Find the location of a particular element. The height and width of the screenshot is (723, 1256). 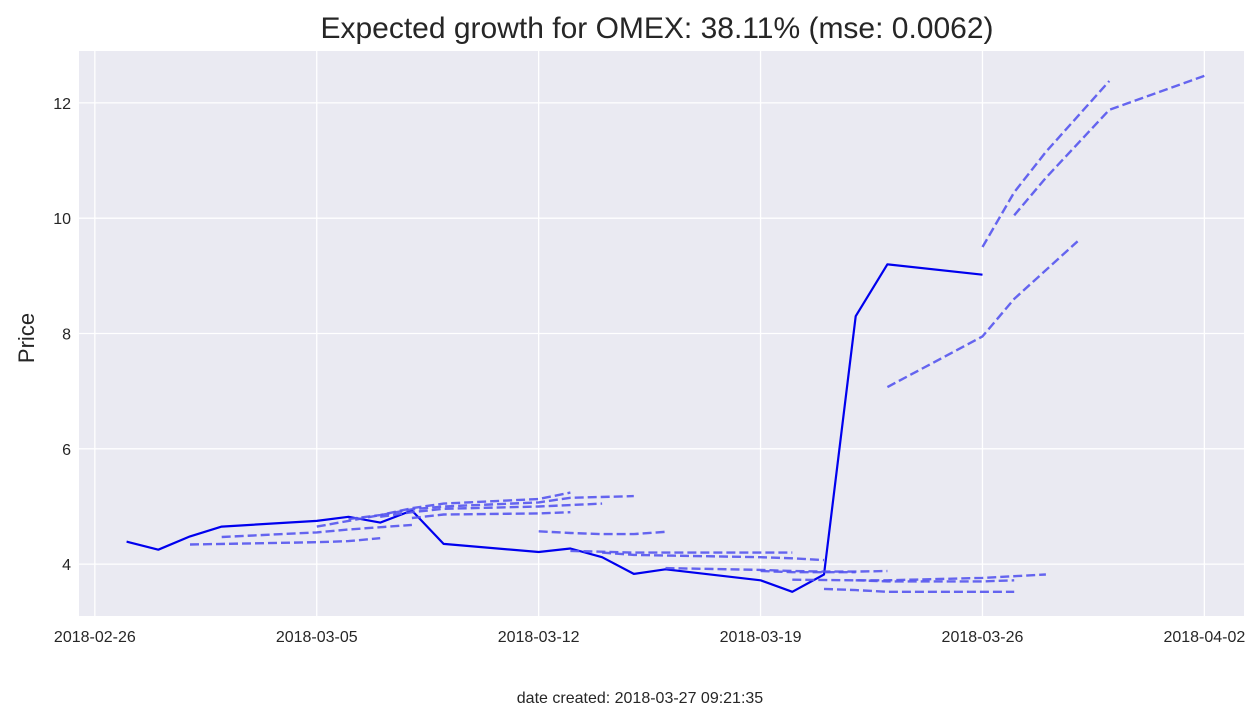

x-tick-label: 2018-02-26 is located at coordinates (95, 637).